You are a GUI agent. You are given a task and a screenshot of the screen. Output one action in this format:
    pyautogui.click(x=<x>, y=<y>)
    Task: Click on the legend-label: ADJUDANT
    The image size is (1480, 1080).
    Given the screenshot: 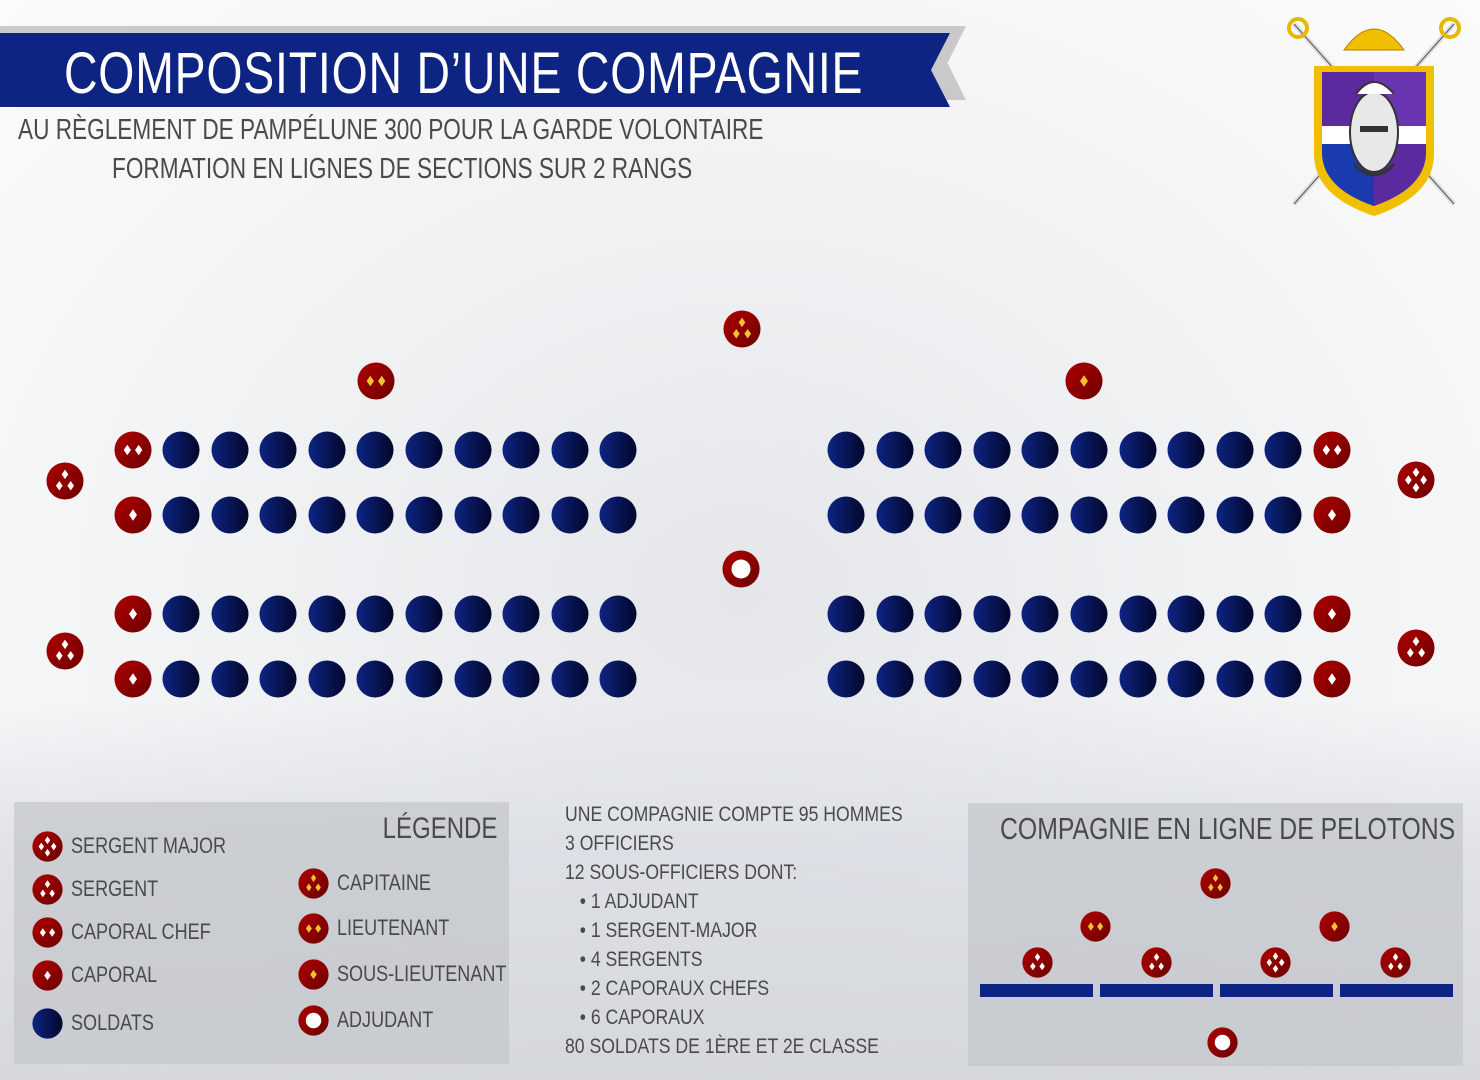 What is the action you would take?
    pyautogui.click(x=385, y=1019)
    